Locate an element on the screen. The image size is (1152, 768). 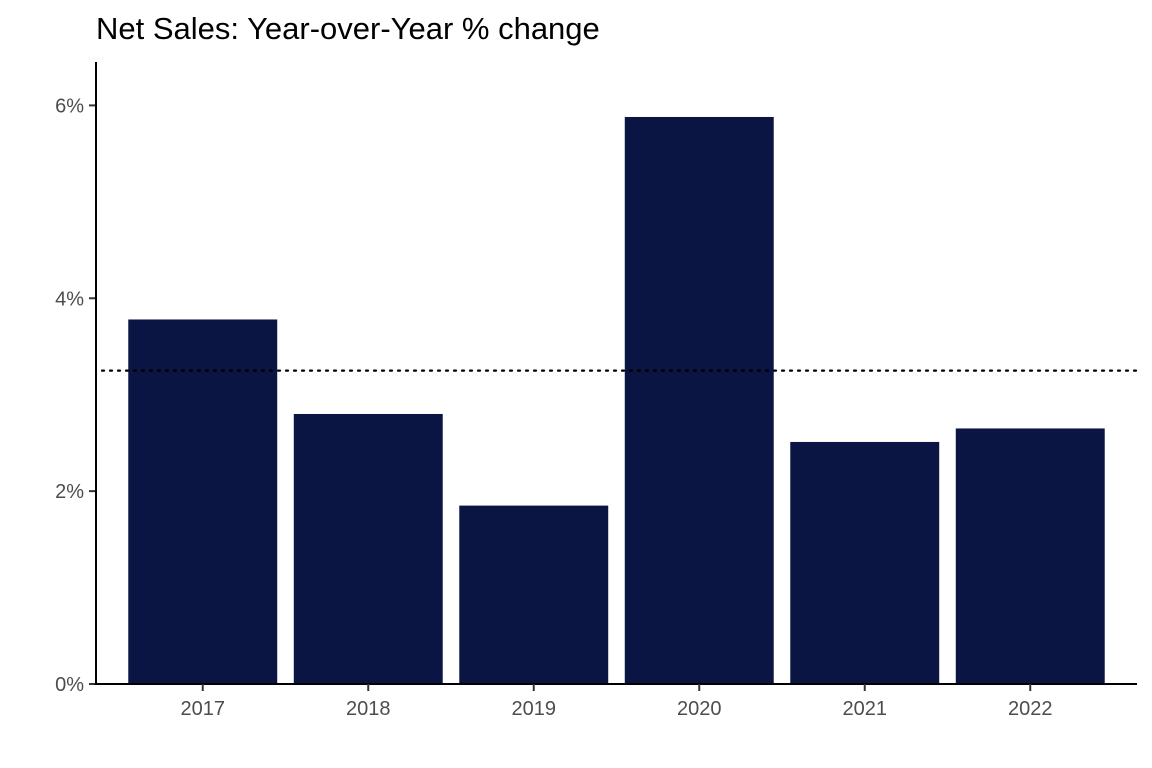
bar-2018 is located at coordinates (368, 548).